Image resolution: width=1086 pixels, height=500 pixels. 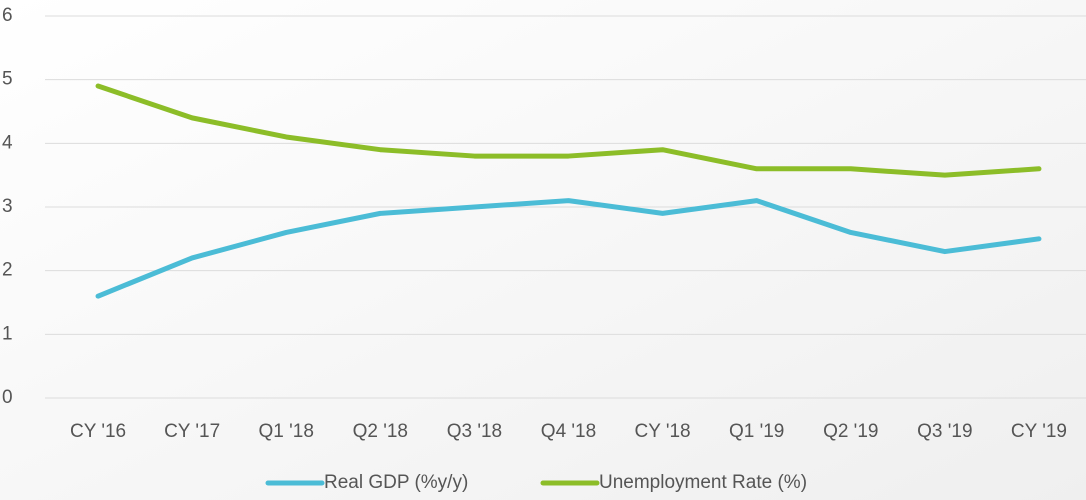 I want to click on x-tick-label: CY '19, so click(x=1039, y=431).